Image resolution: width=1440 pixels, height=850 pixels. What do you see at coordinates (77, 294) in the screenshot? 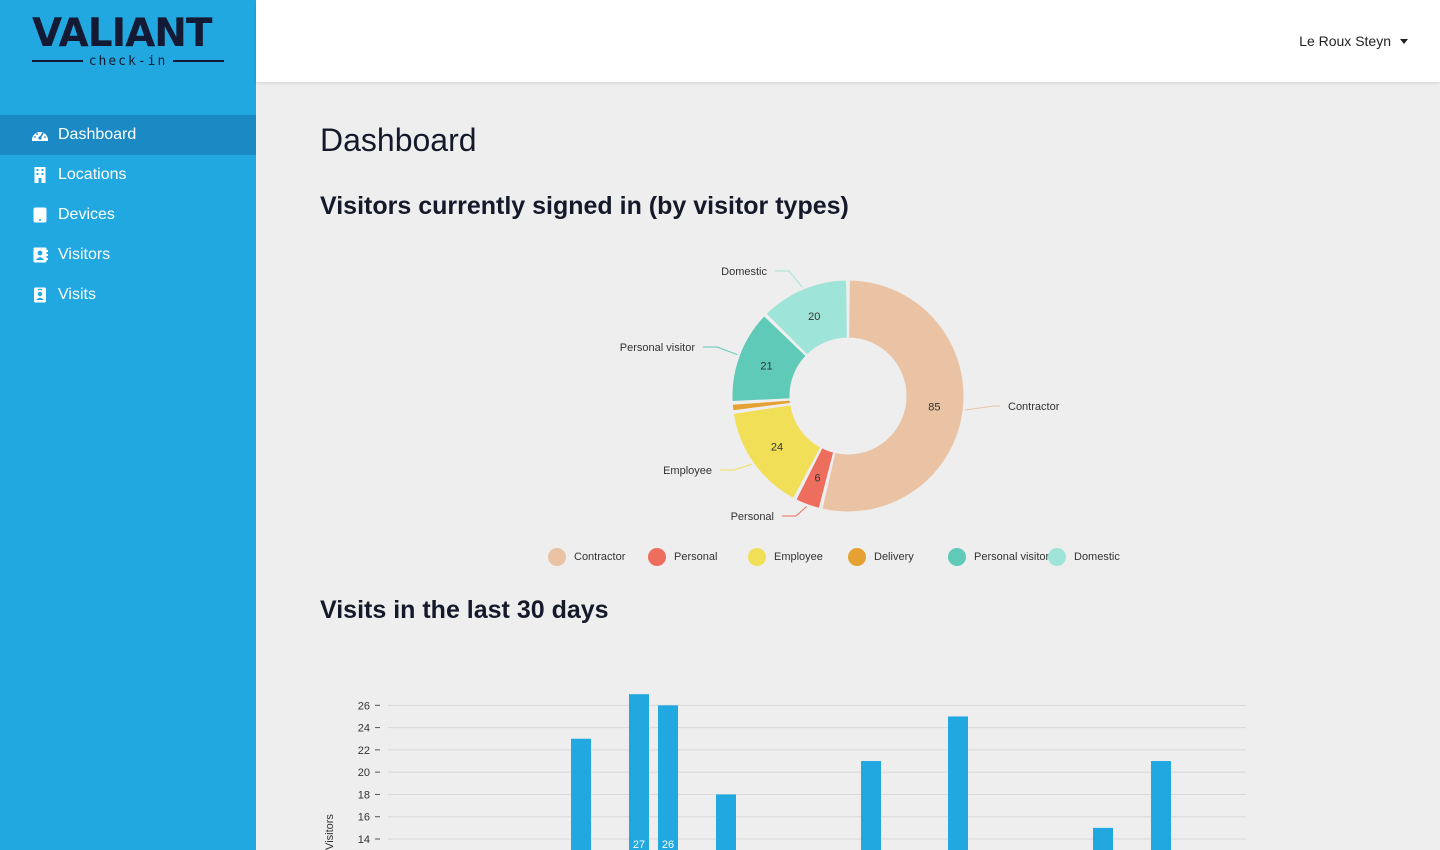
I see `sidebar-item-label: Visits` at bounding box center [77, 294].